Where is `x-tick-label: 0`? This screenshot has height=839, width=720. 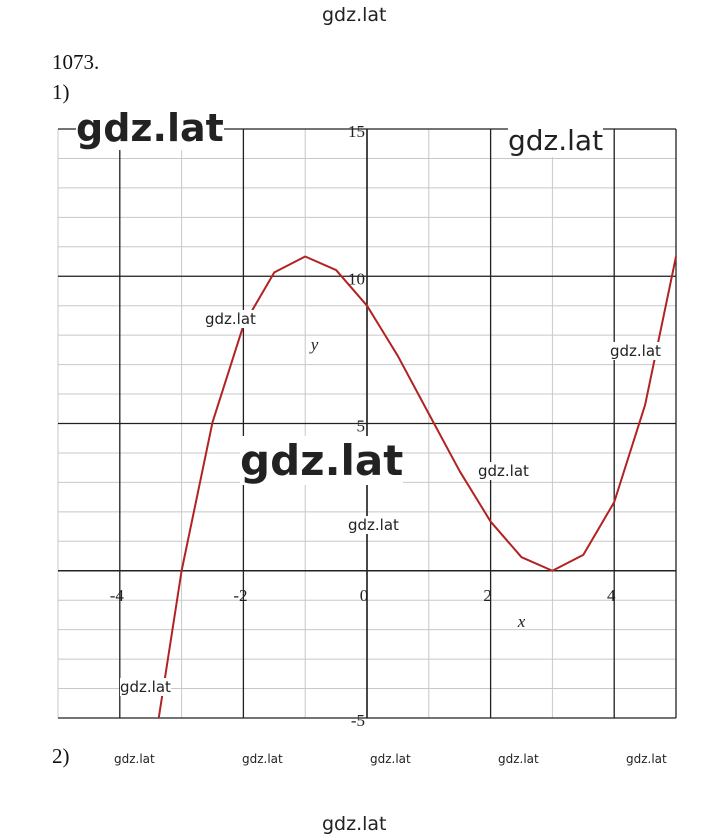
x-tick-label: 0 is located at coordinates (364, 595).